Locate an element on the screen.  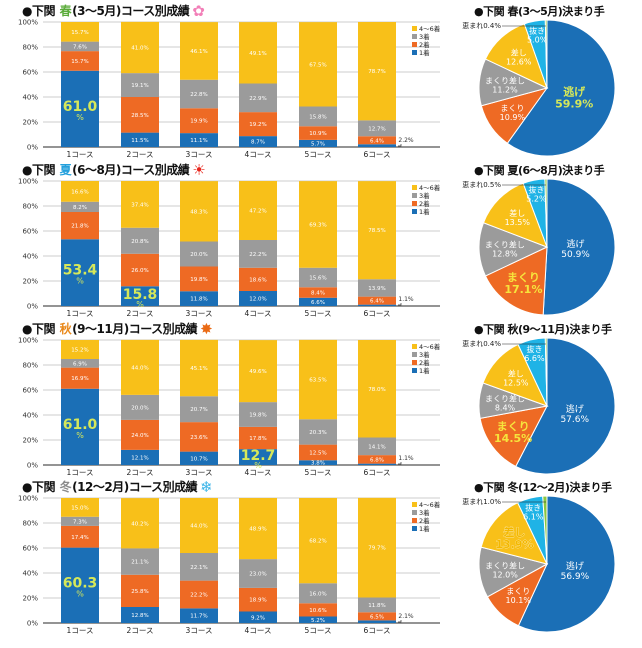
value-label: 37.4% is located at coordinates (139, 205).